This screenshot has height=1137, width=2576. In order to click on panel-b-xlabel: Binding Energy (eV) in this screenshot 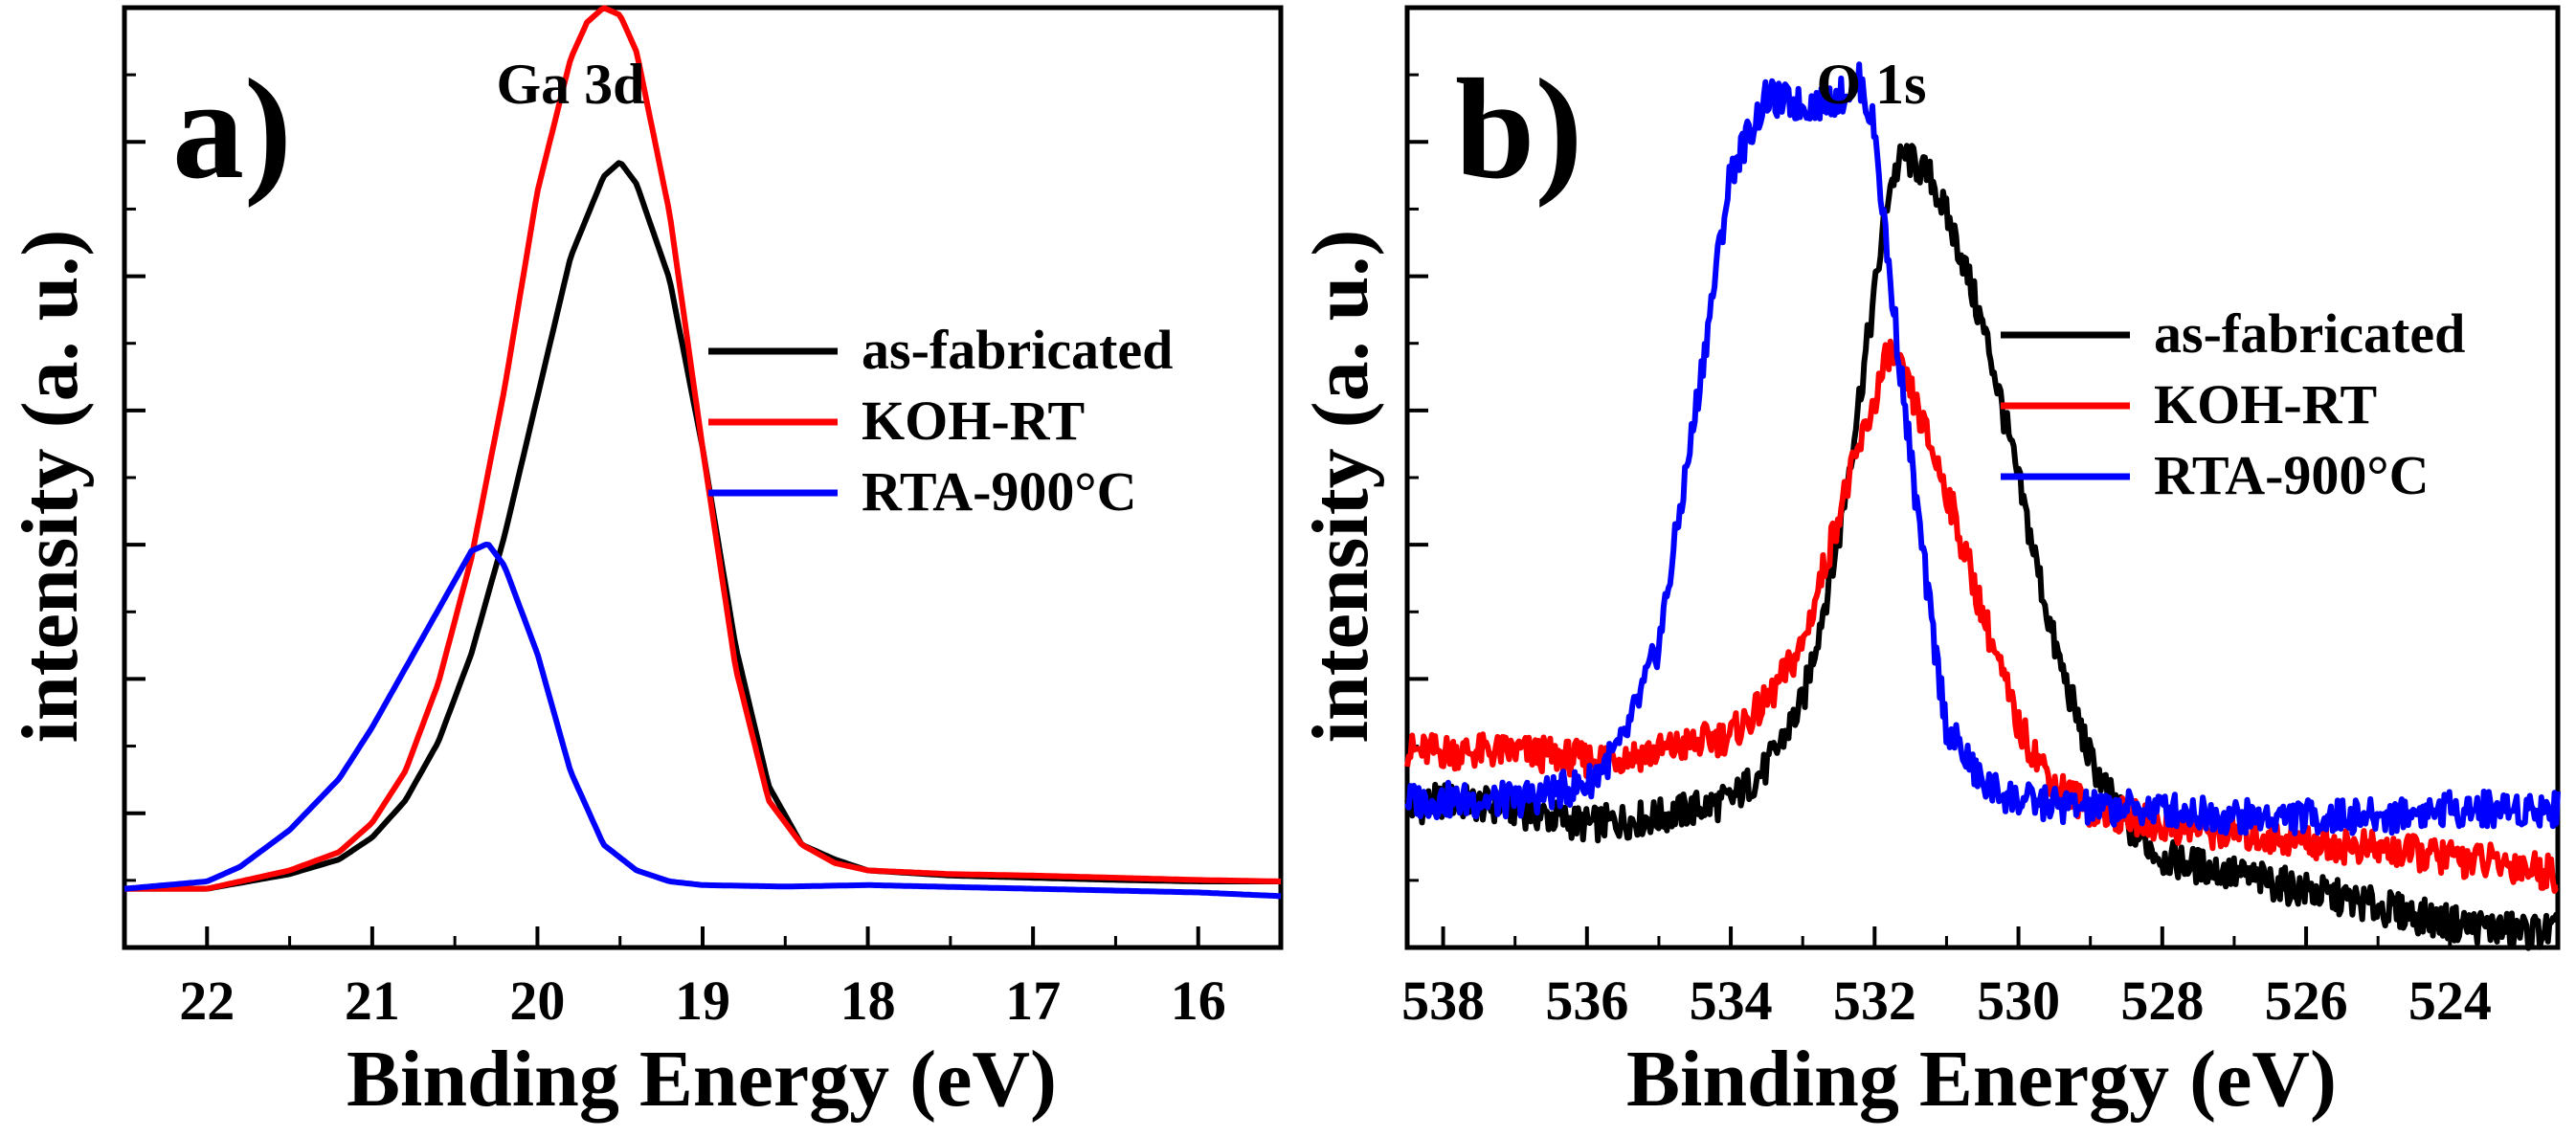, I will do `click(1982, 1079)`.